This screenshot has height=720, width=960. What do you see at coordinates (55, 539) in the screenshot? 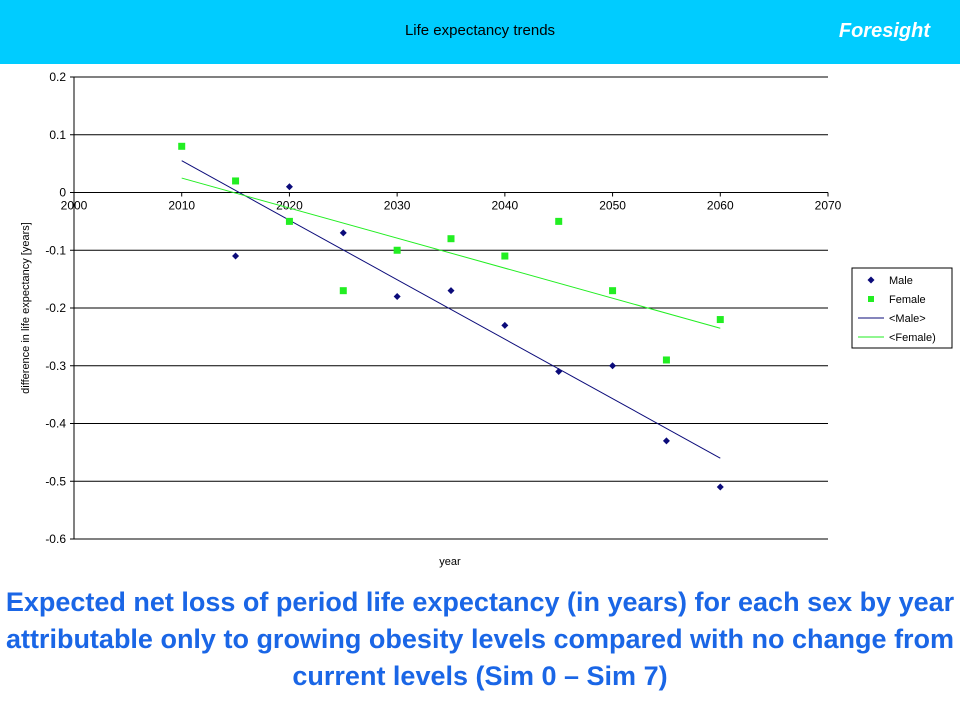
I see `y-tick-label: -0.6` at bounding box center [55, 539].